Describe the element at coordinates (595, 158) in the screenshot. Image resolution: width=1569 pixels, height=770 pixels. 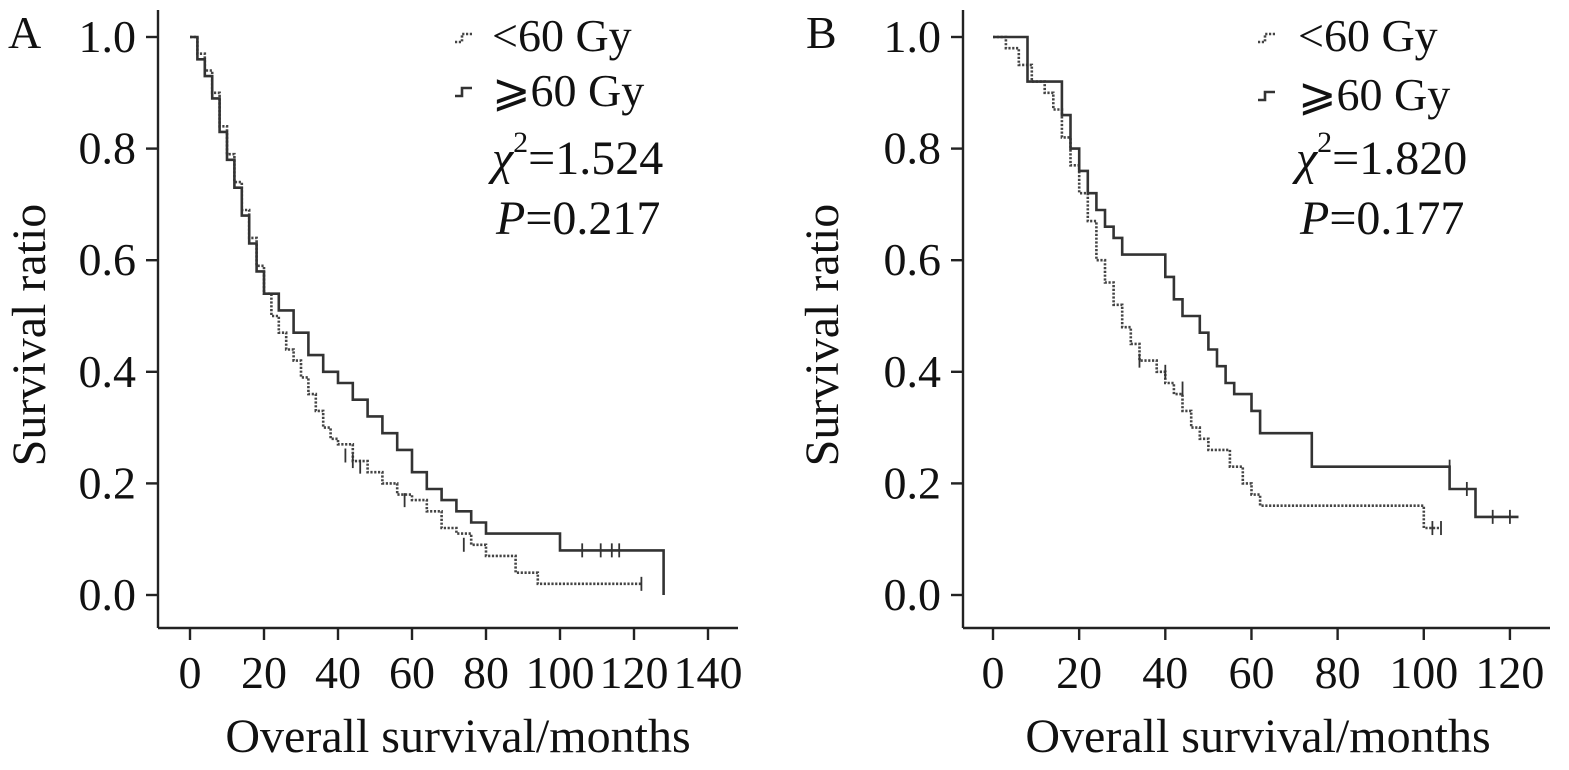
I see `panel-a-chi-value: =1.524` at that location.